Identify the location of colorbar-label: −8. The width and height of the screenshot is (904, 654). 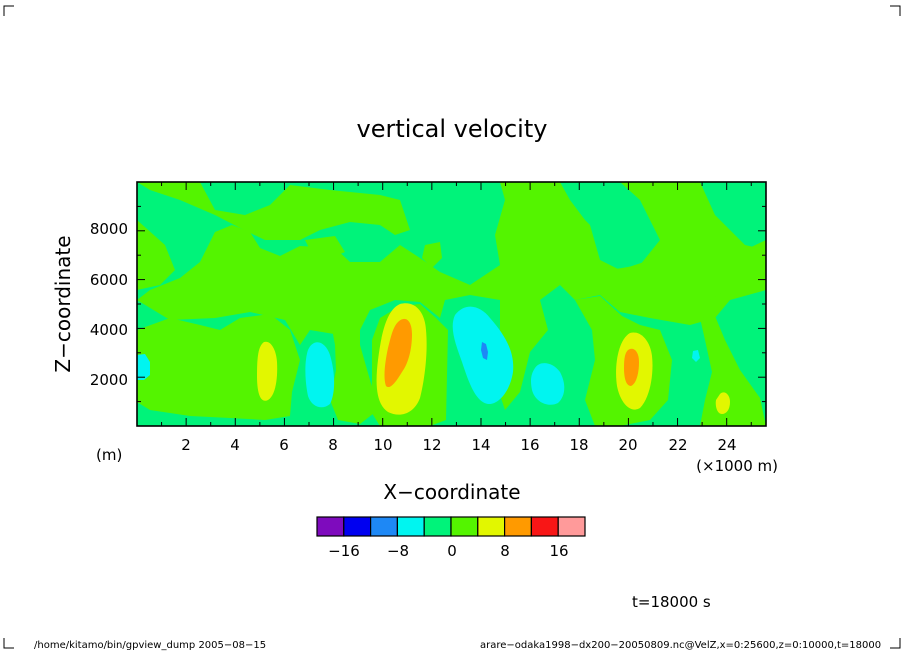
(398, 551).